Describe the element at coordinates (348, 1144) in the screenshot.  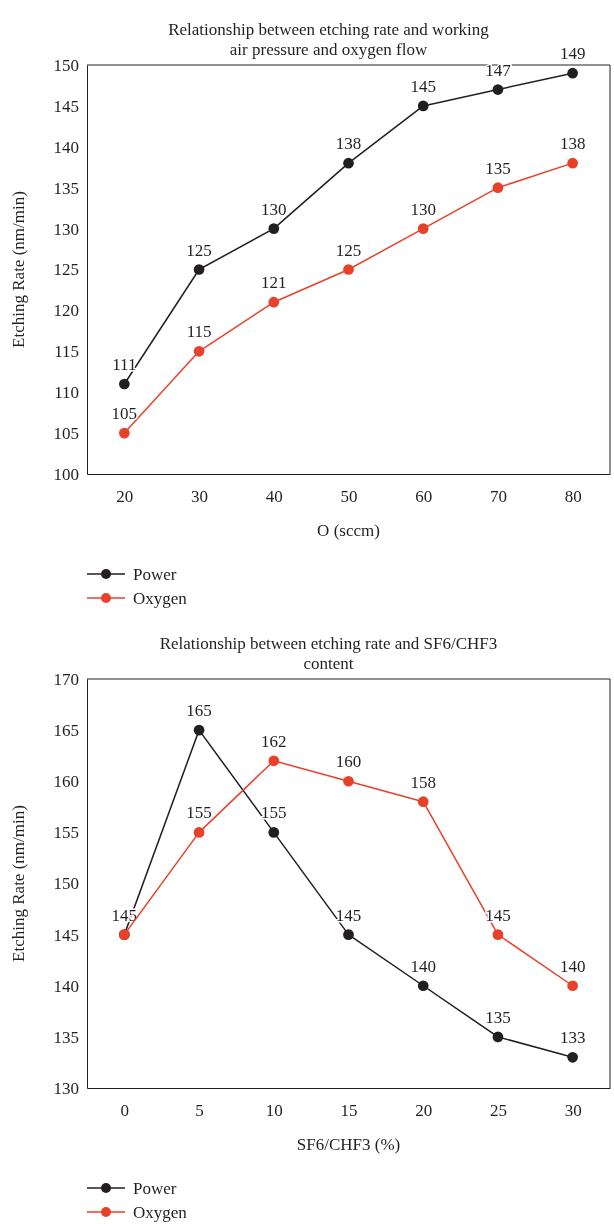
I see `x-axis-title: SF6/CHF3 (%)` at that location.